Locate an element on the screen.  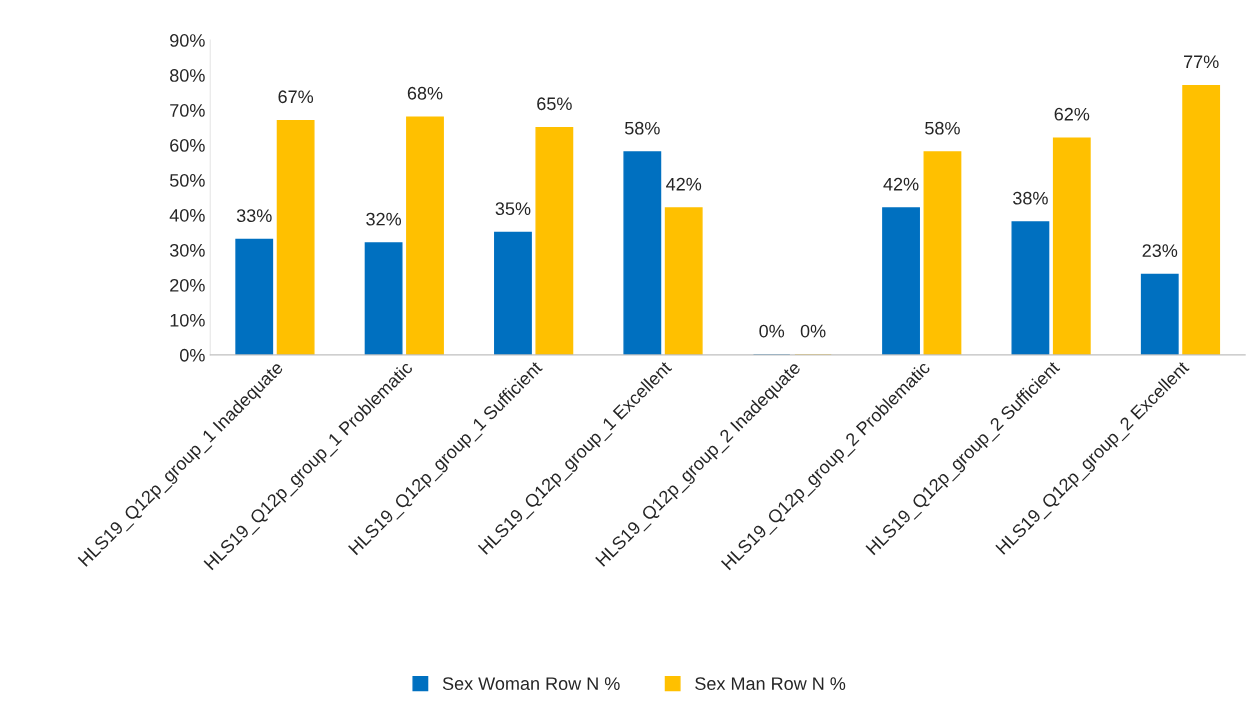
y-tick-label: 10% is located at coordinates (187, 320).